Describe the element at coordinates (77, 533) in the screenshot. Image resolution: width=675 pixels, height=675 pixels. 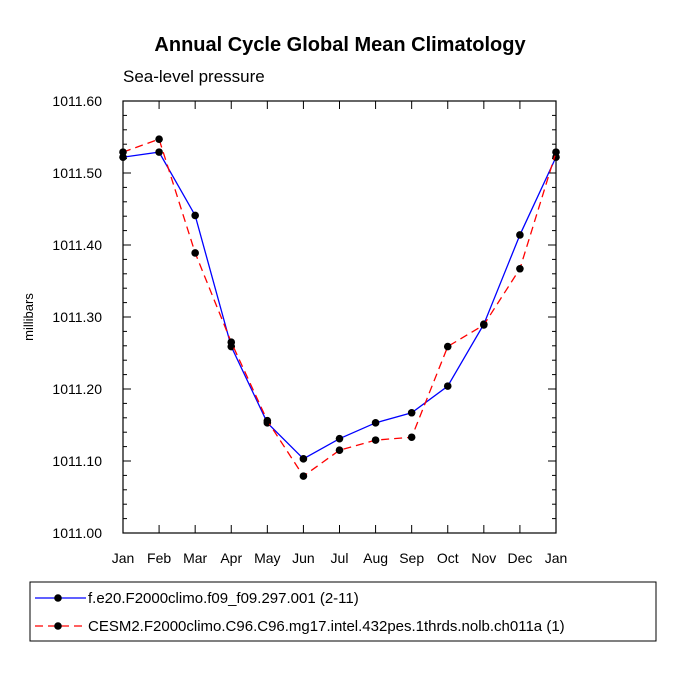
I see `y-tick-label: 1011.00` at that location.